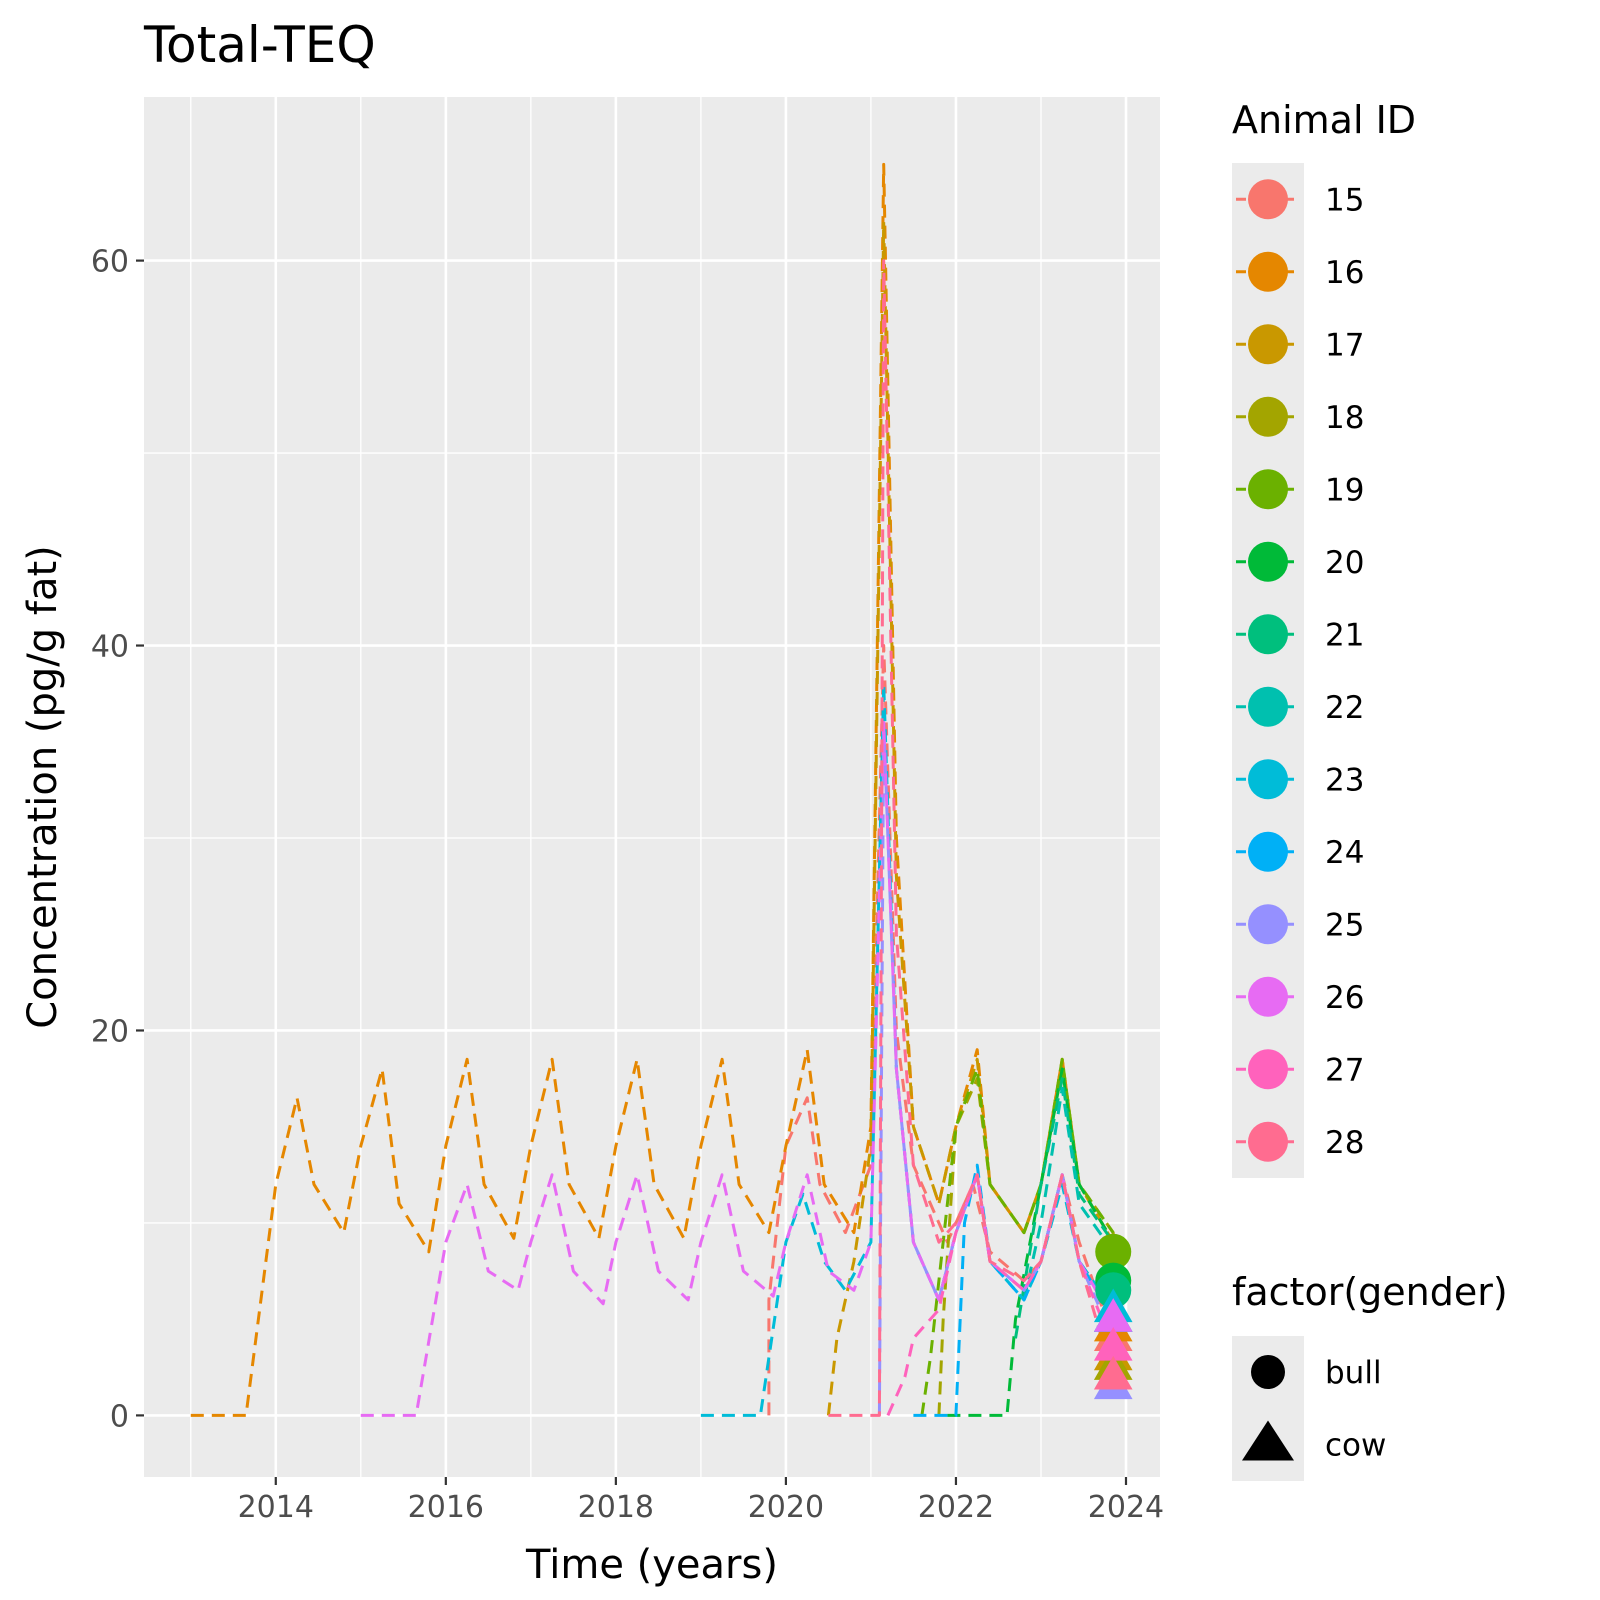 This screenshot has height=1600, width=1600. What do you see at coordinates (110, 1031) in the screenshot?
I see `y-tick-label: 20` at bounding box center [110, 1031].